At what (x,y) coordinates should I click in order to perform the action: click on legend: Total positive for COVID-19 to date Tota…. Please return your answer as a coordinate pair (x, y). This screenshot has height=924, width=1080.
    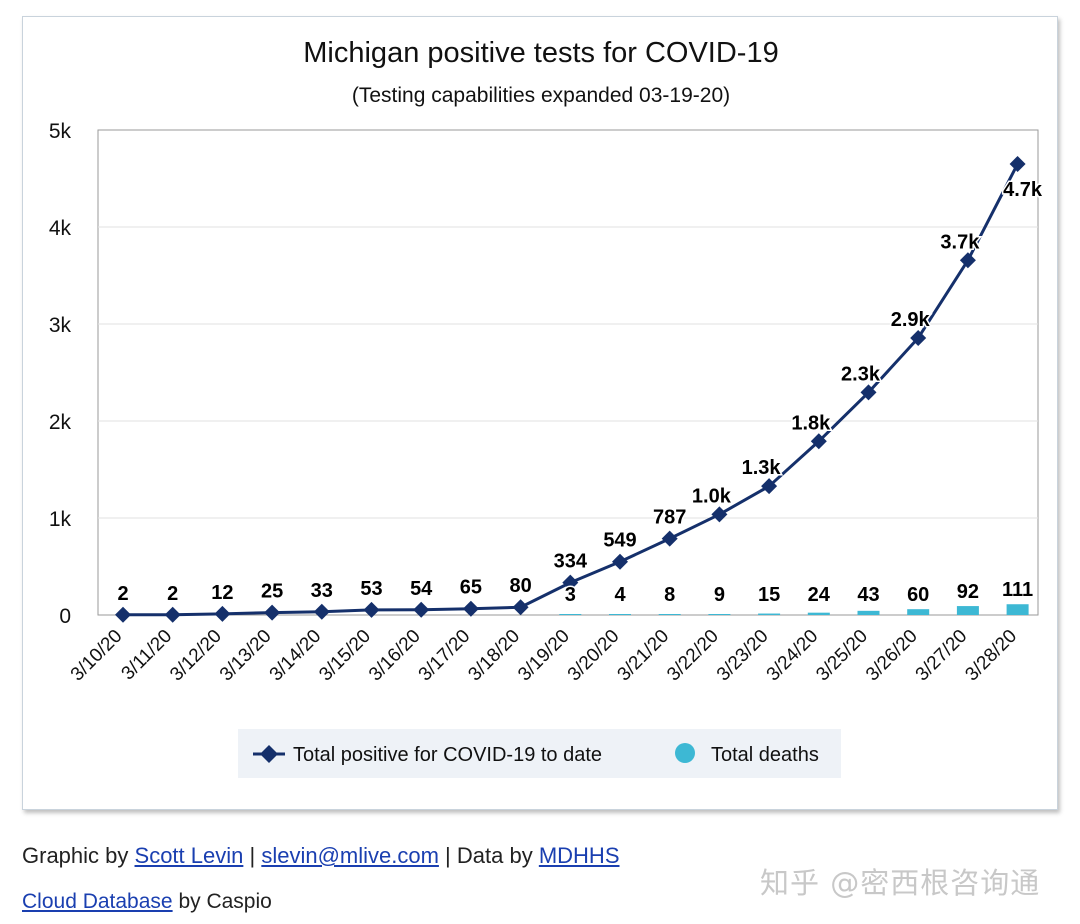
    Looking at the image, I should click on (539, 753).